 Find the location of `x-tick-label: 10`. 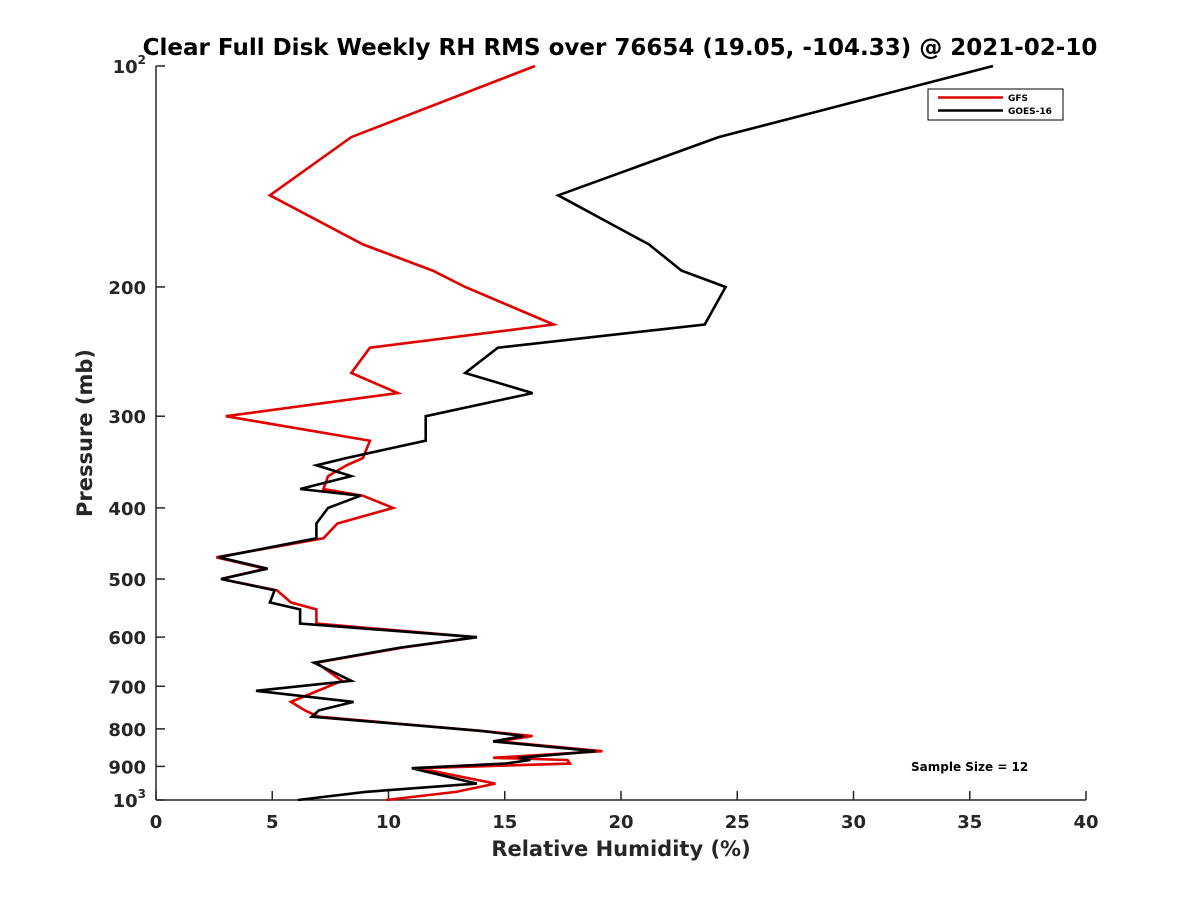

x-tick-label: 10 is located at coordinates (388, 822).